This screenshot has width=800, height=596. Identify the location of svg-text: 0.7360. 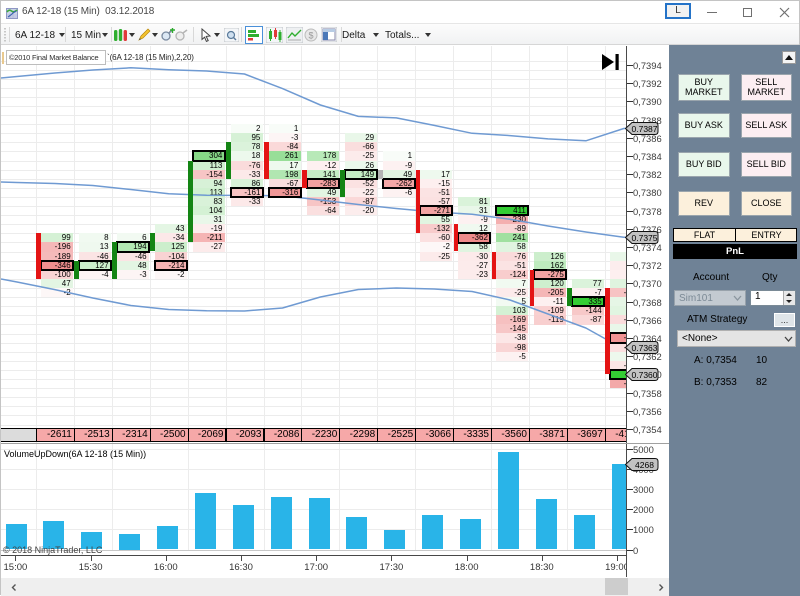
(645, 375).